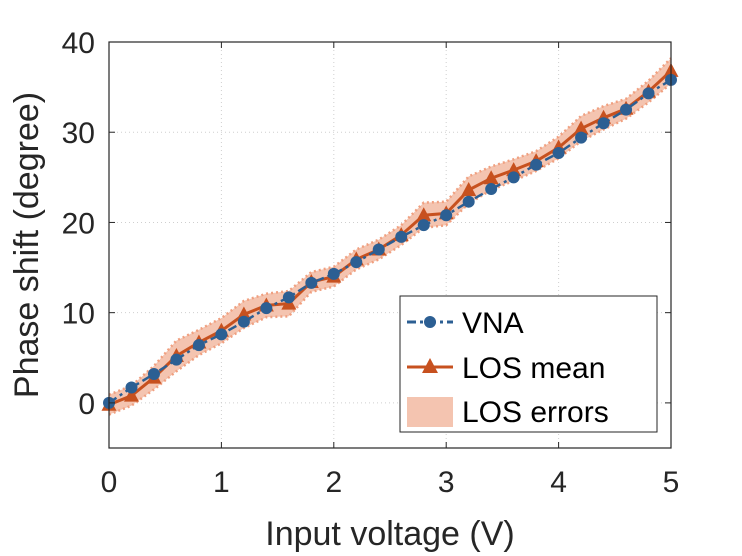 This screenshot has width=742, height=556. What do you see at coordinates (430, 412) in the screenshot?
I see `legend-los-errors-swatch` at bounding box center [430, 412].